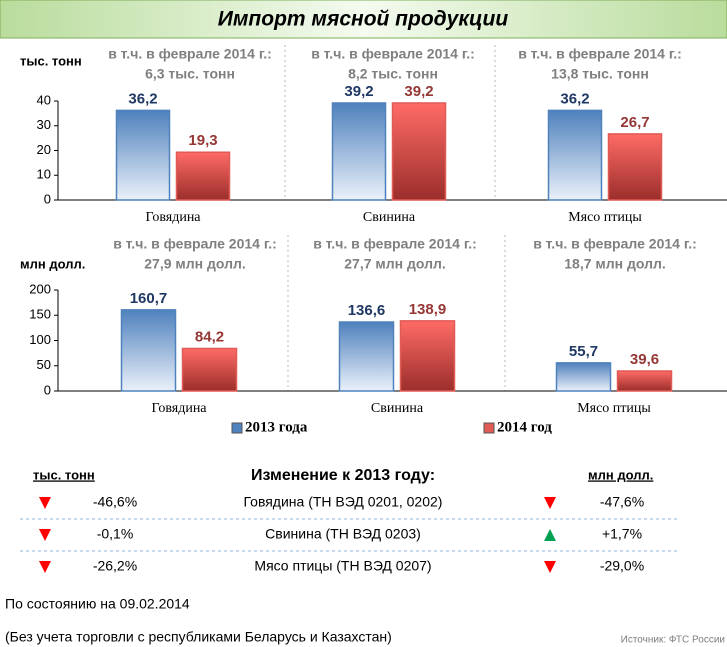 The width and height of the screenshot is (727, 647). What do you see at coordinates (343, 534) in the screenshot?
I see `row-label: Свинина (ТН ВЭД 0203)` at bounding box center [343, 534].